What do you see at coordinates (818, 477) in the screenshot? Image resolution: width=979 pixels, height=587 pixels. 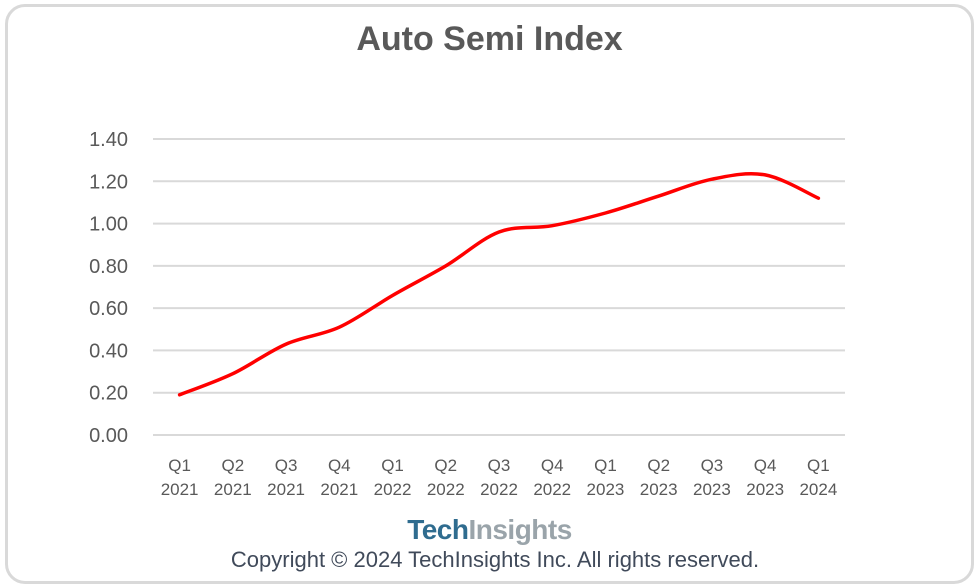 I see `x-tick-label: Q1 2024` at bounding box center [818, 477].